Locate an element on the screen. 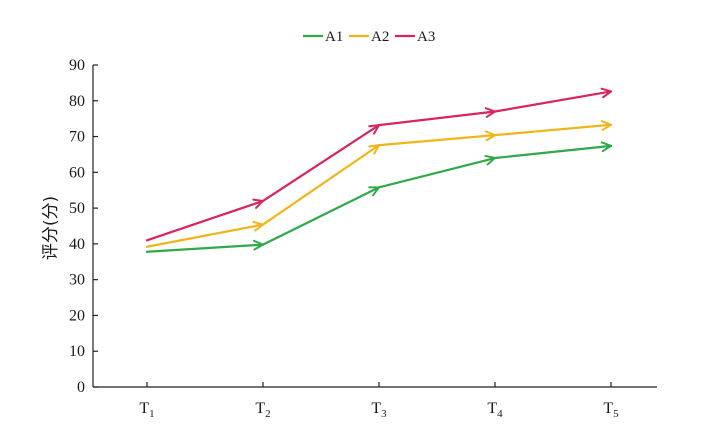 This screenshot has width=716, height=434. legend-item-a1: A1 is located at coordinates (323, 37).